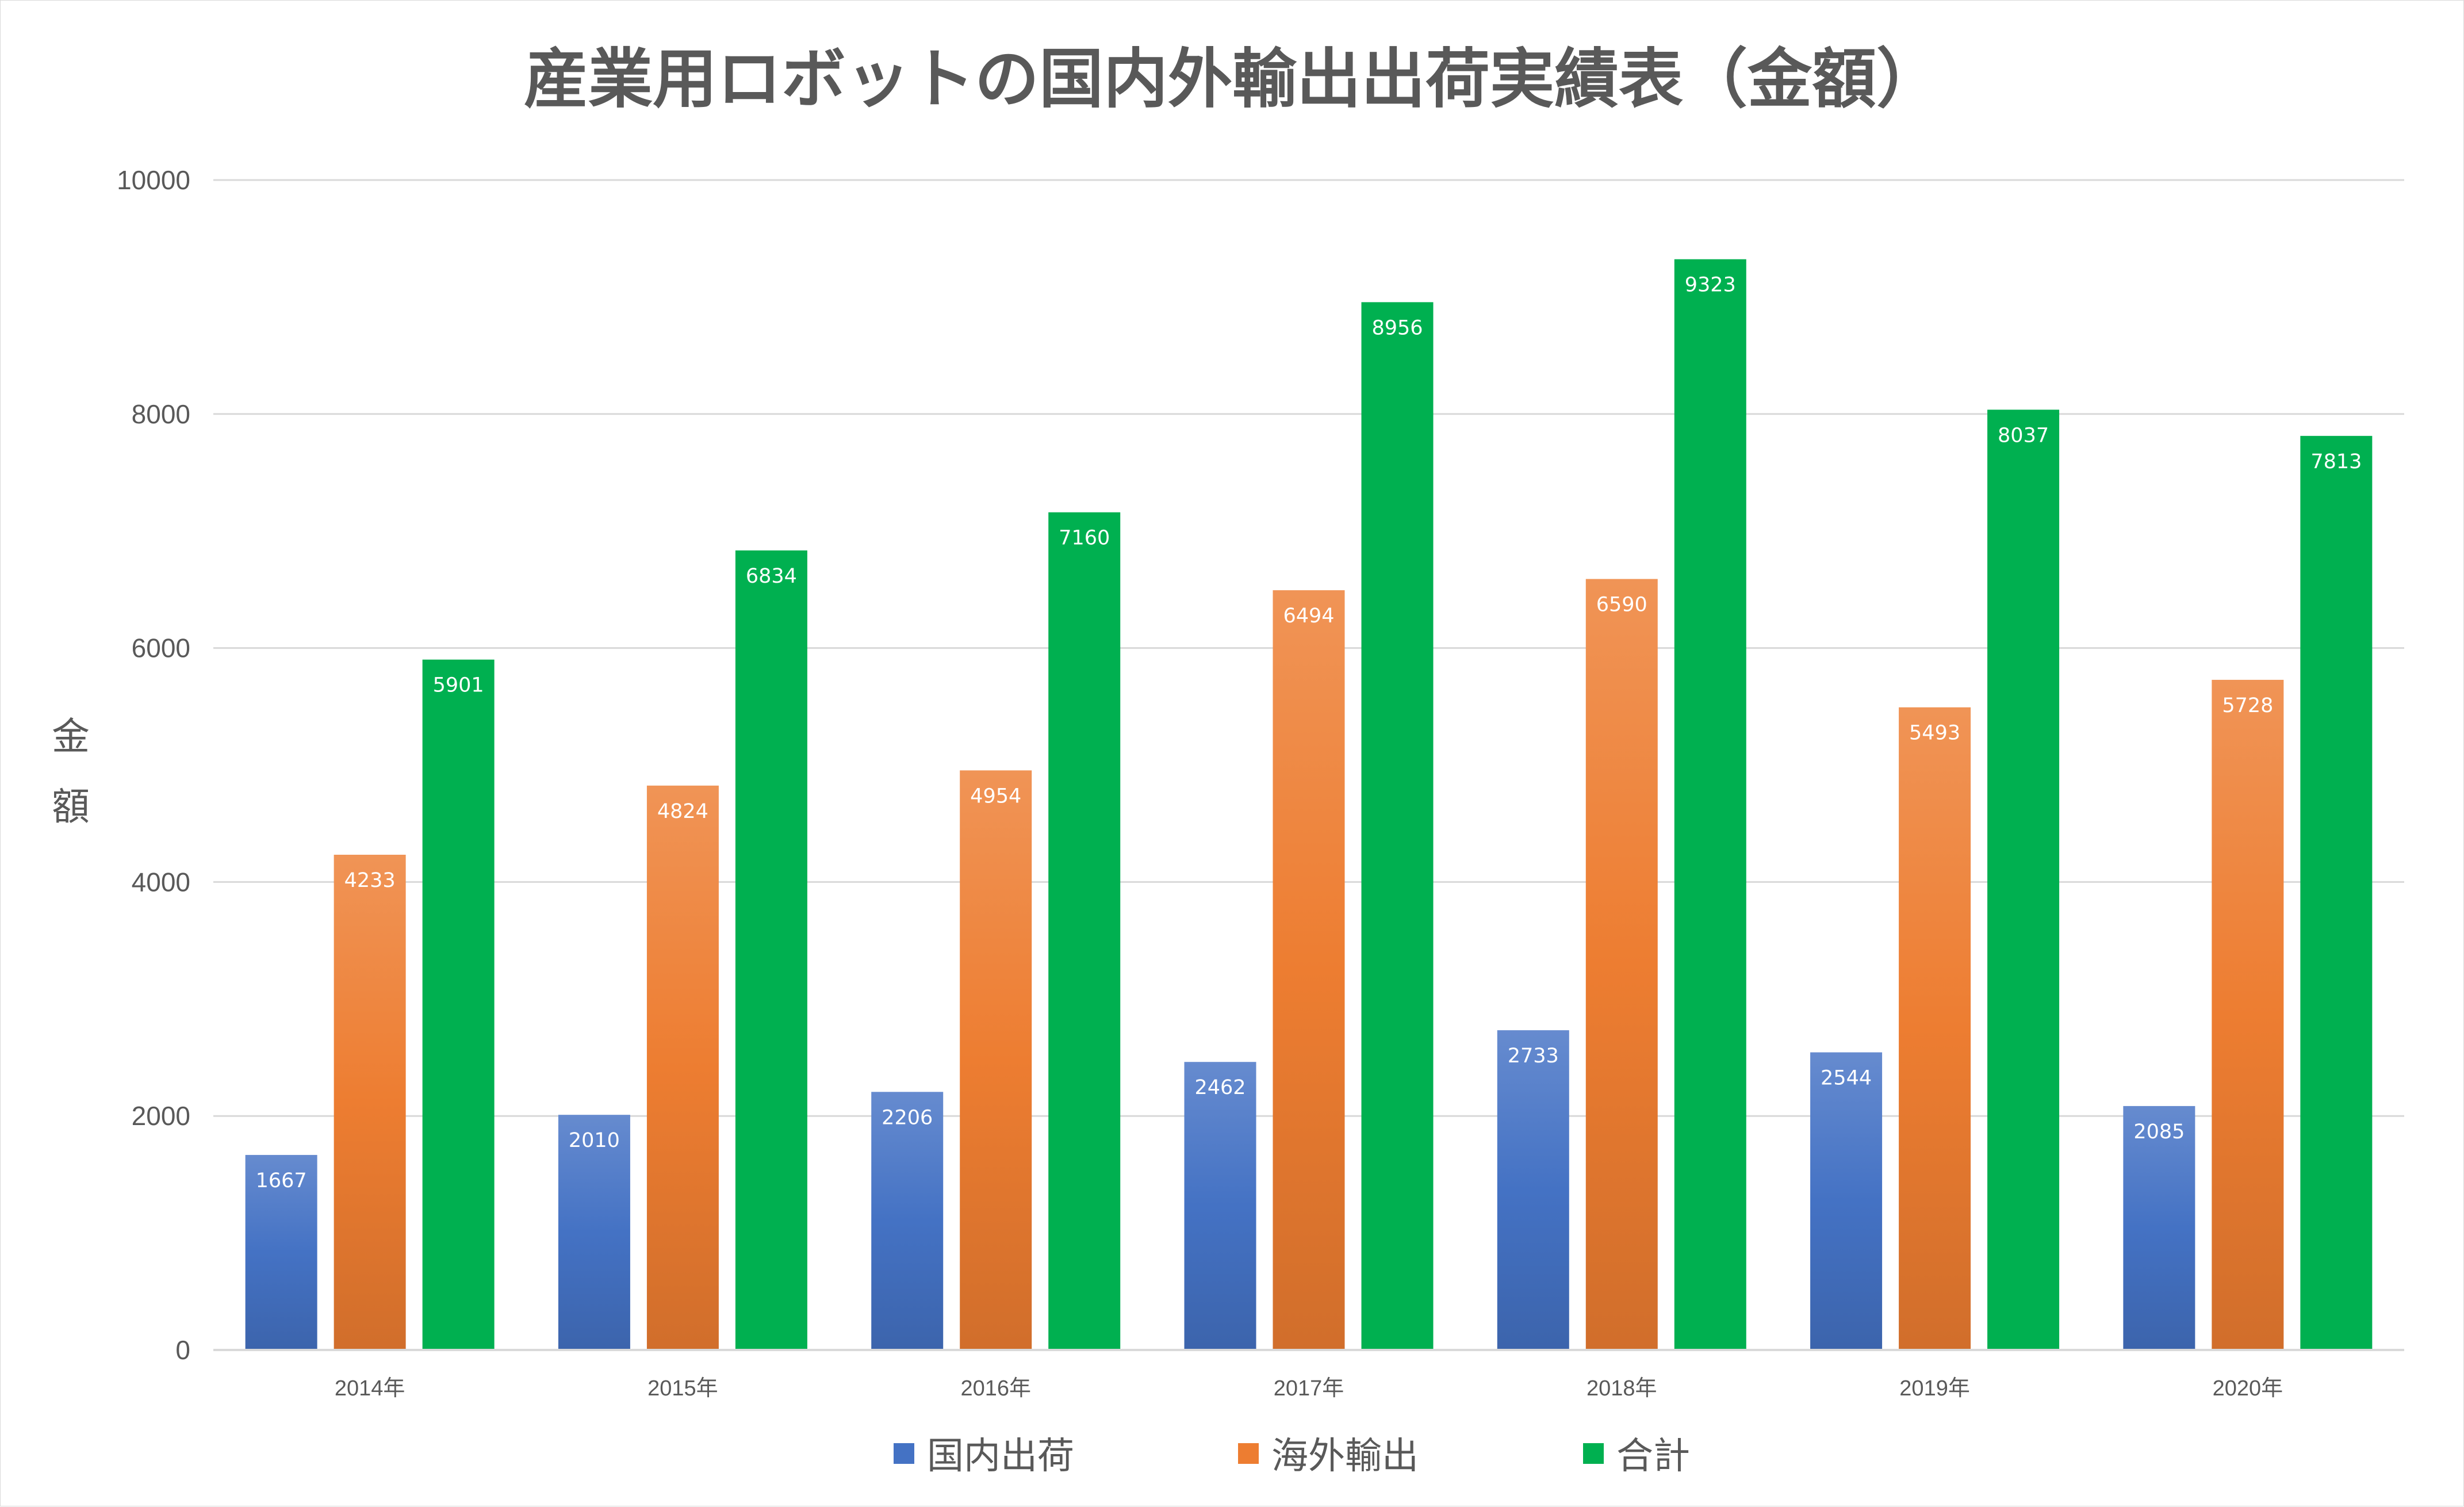  I want to click on x-tick-label: 2017年, so click(1309, 1388).